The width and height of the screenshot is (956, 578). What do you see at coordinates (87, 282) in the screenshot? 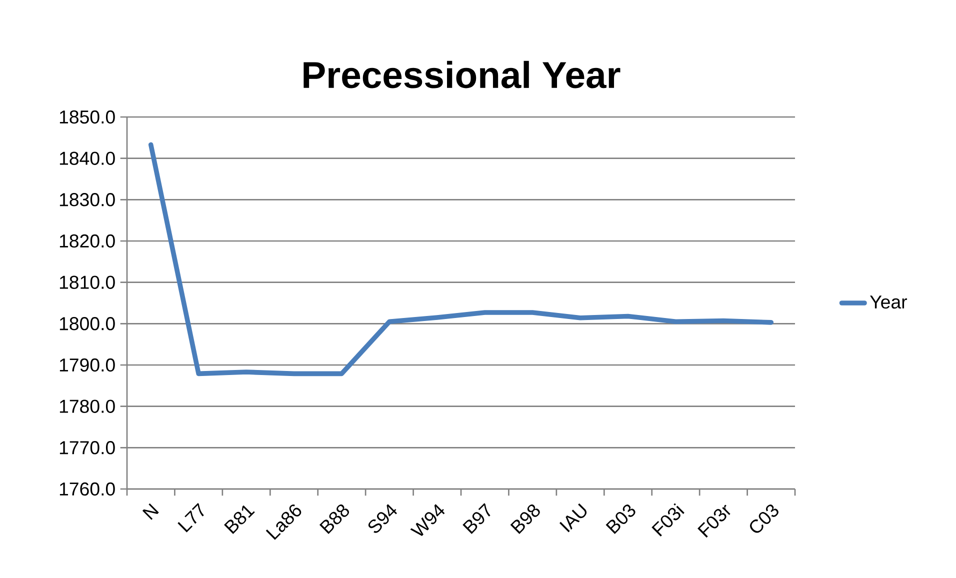
I see `y-tick-label: 1810.0` at bounding box center [87, 282].